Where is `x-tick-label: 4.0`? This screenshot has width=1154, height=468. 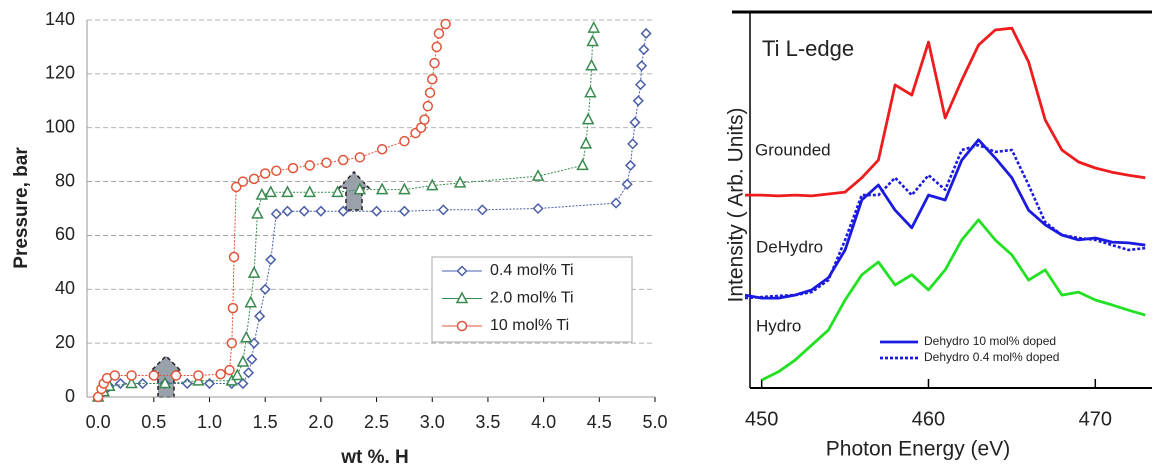 x-tick-label: 4.0 is located at coordinates (543, 422).